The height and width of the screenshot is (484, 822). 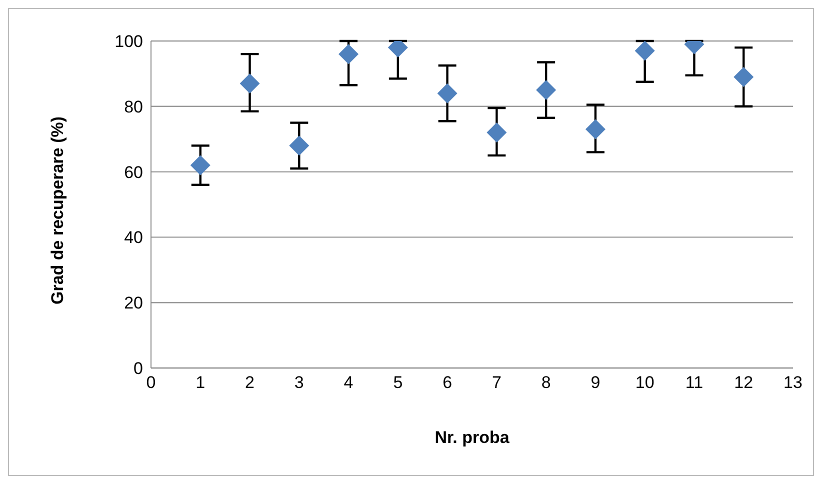 What do you see at coordinates (497, 382) in the screenshot?
I see `x-tick-label: 7` at bounding box center [497, 382].